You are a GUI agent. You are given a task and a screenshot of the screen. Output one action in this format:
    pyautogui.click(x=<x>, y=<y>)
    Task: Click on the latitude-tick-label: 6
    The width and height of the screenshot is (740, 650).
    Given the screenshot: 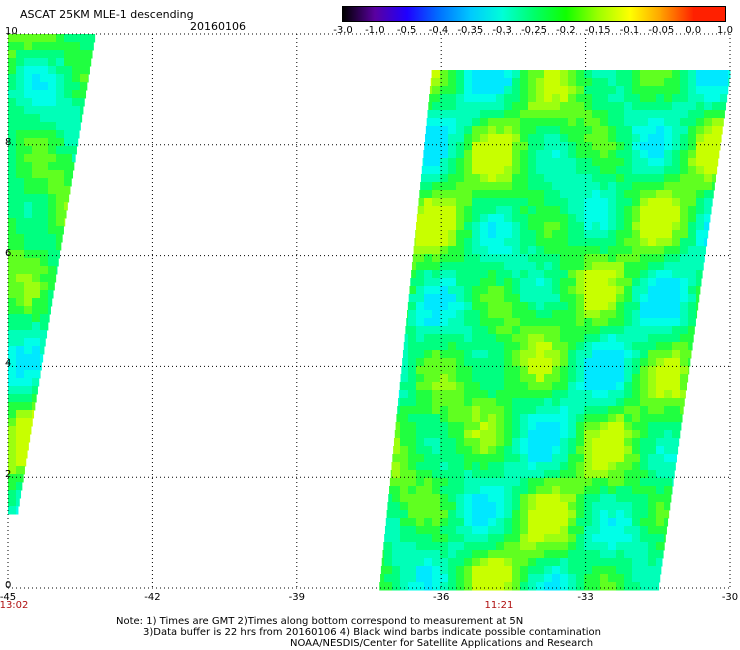 What is the action you would take?
    pyautogui.click(x=8, y=253)
    